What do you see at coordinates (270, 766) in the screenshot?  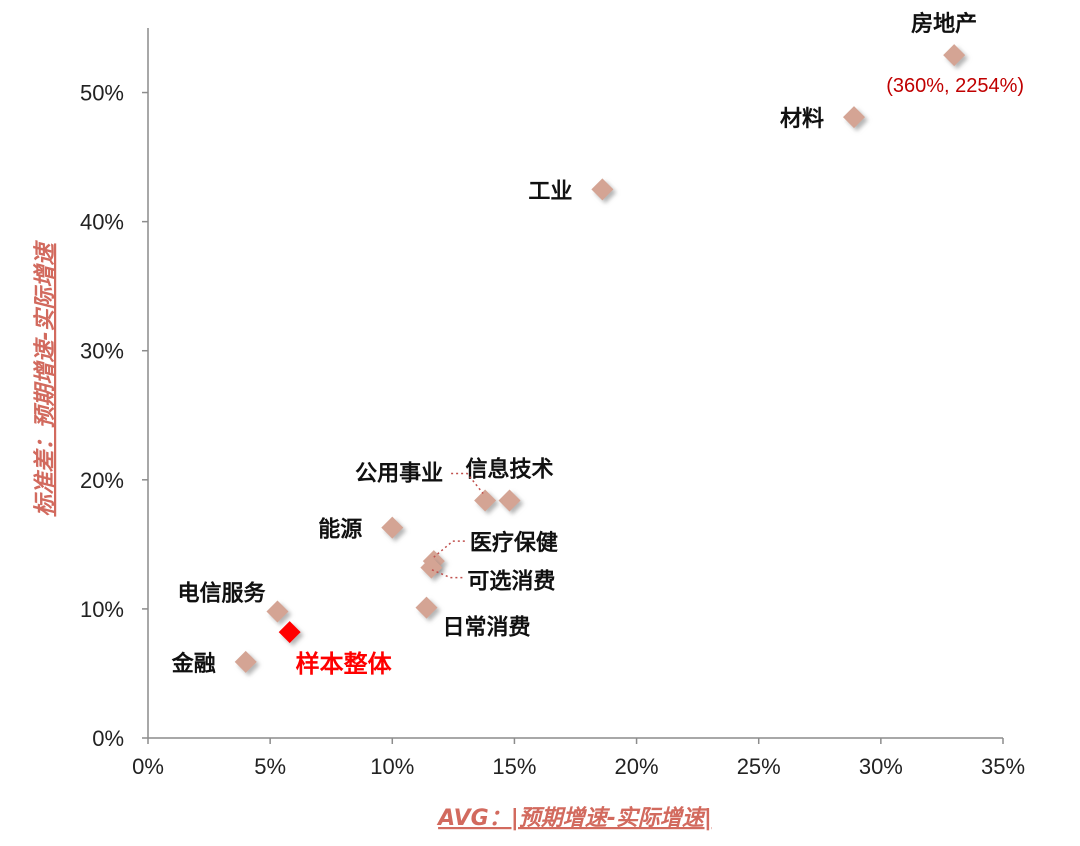 I see `x-tick-label: 5%` at bounding box center [270, 766].